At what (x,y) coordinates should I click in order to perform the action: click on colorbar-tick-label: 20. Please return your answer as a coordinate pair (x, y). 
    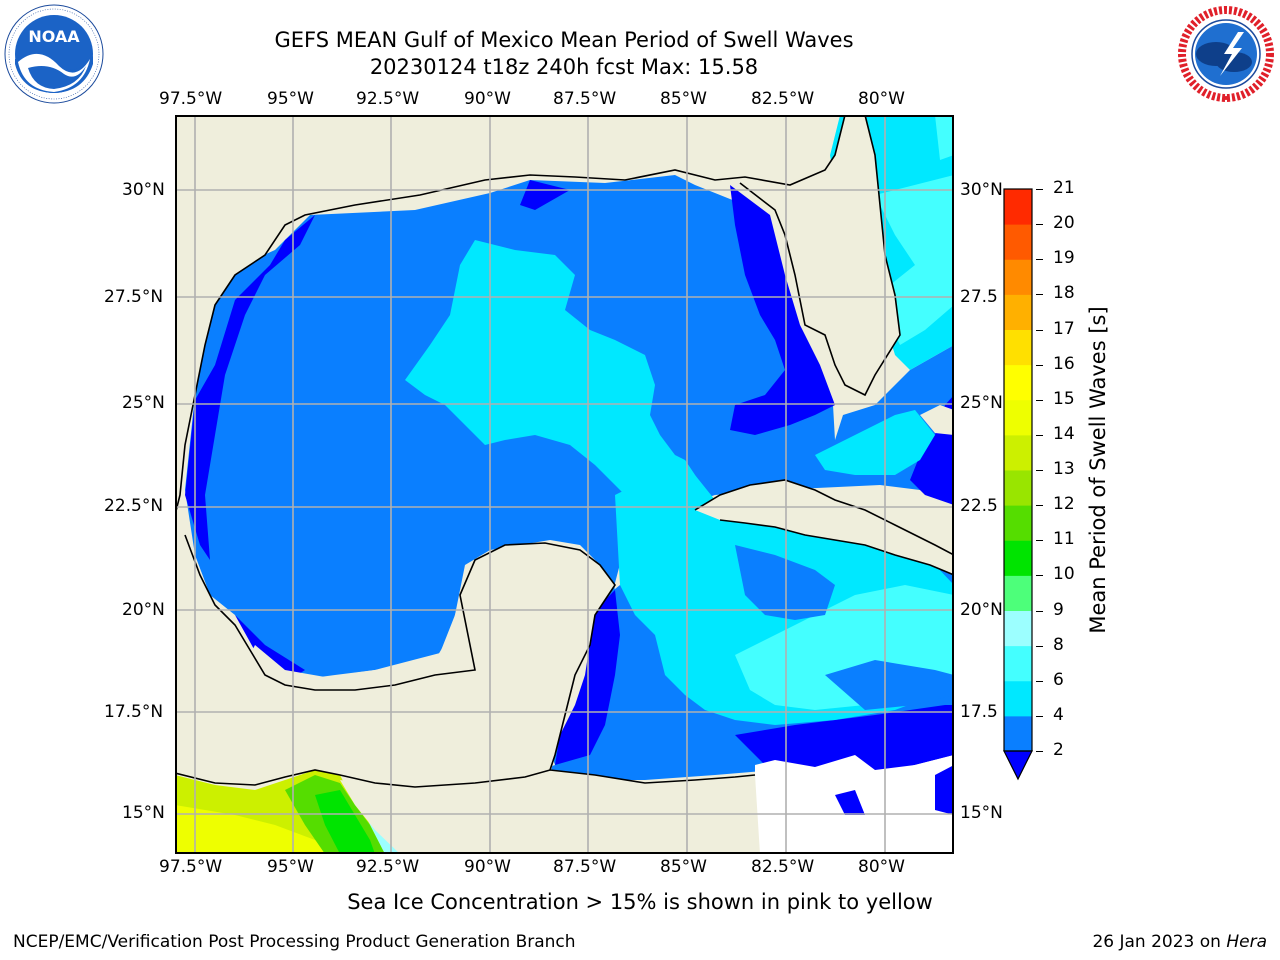
    Looking at the image, I should click on (1064, 223).